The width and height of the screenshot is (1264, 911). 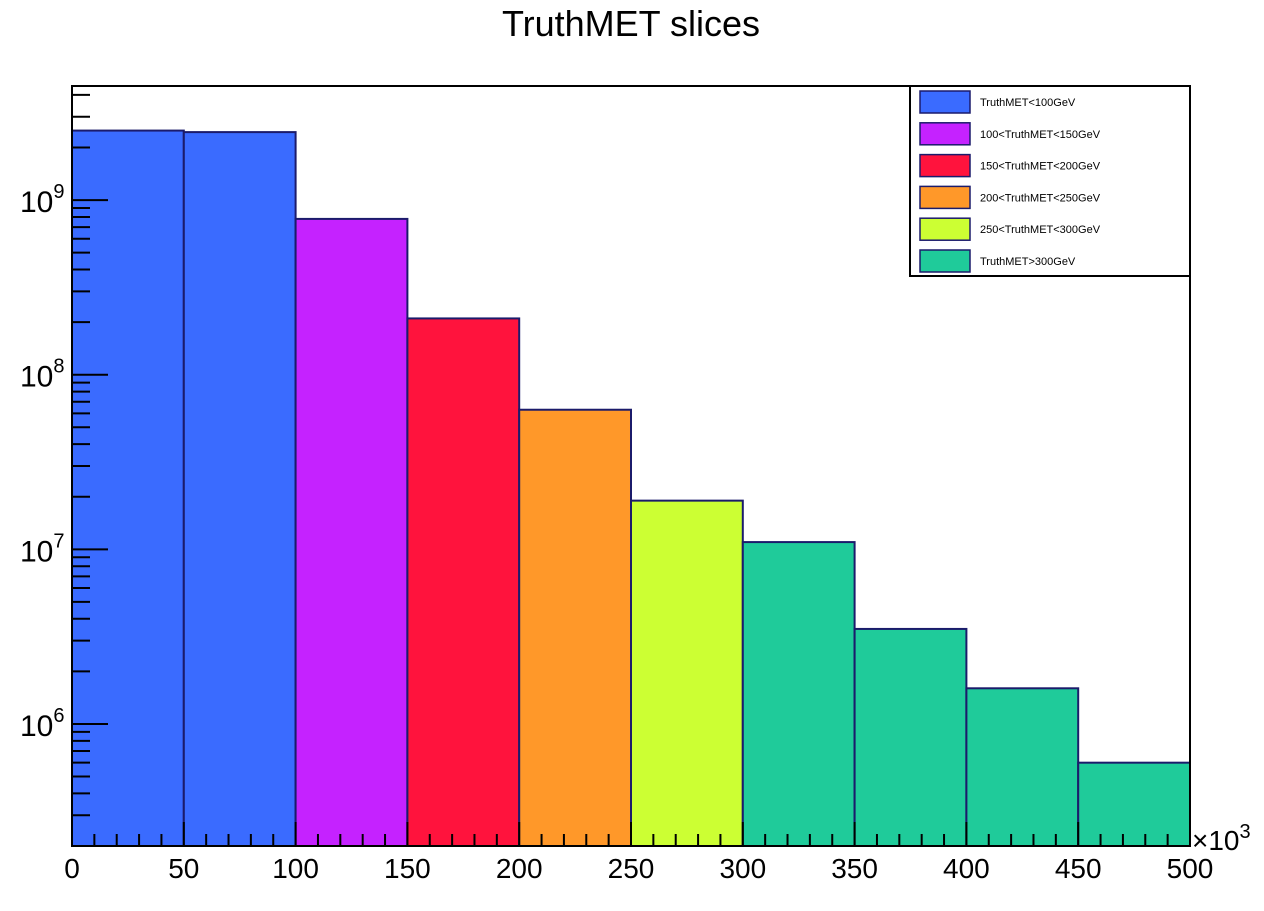 I want to click on x-tick-label: 200, so click(x=519, y=868).